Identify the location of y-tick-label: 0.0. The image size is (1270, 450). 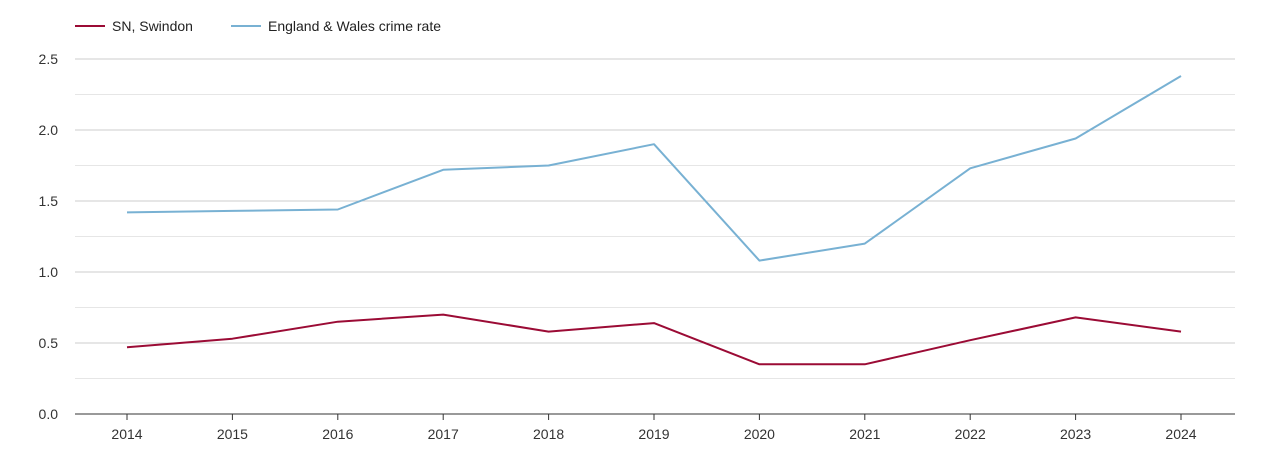
(49, 414).